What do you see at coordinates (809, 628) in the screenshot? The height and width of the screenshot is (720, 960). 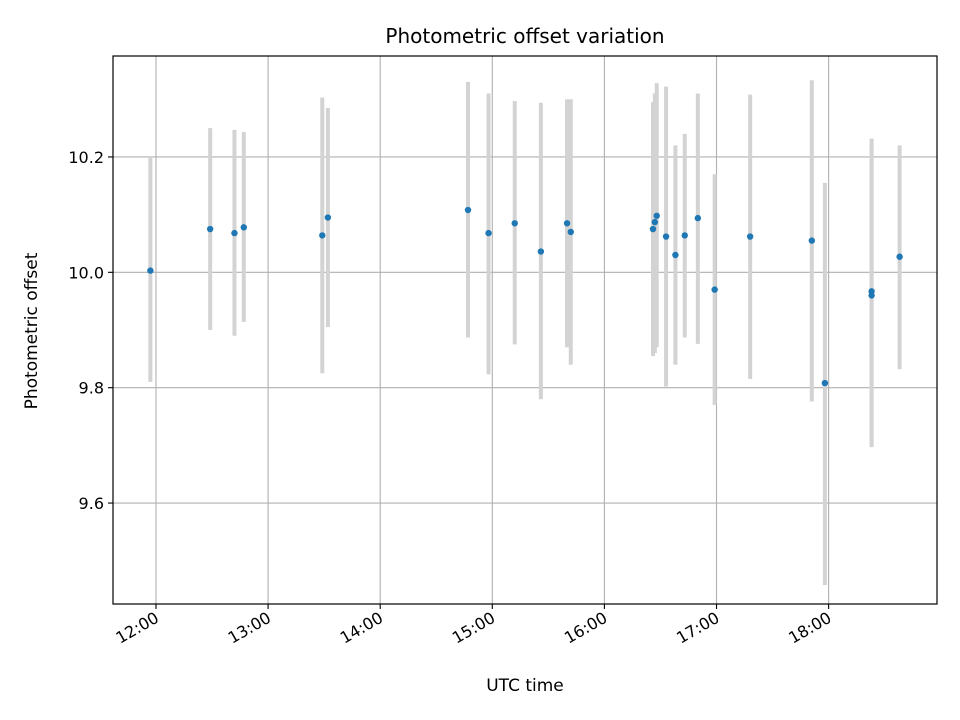 I see `x-tick-label: 18:00` at bounding box center [809, 628].